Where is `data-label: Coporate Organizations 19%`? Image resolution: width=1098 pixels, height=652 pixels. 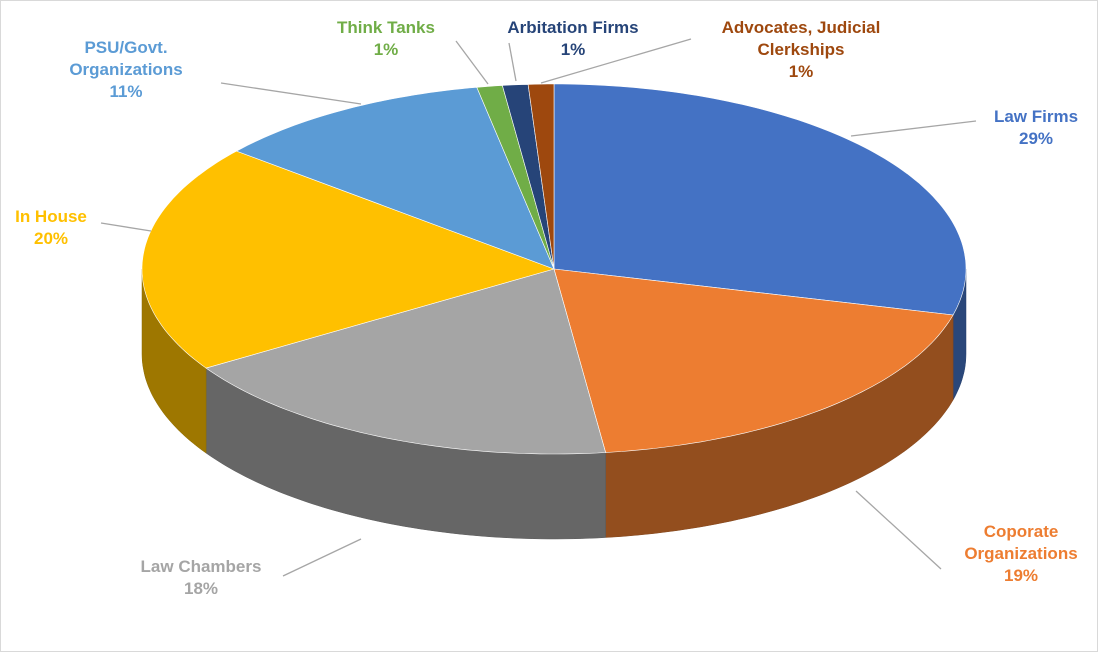
data-label: Coporate Organizations 19% is located at coordinates (1011, 554).